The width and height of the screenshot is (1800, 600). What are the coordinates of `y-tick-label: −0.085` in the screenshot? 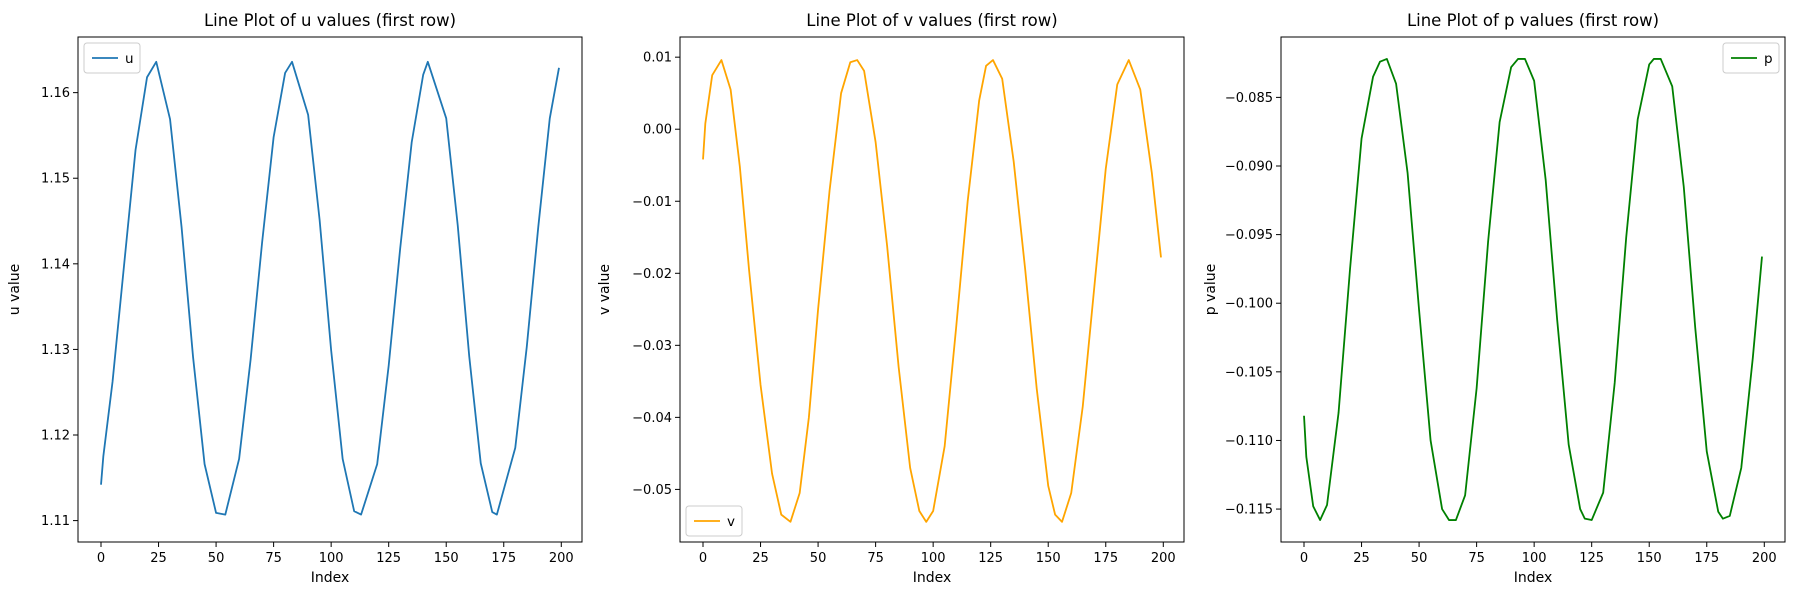 It's located at (1249, 98).